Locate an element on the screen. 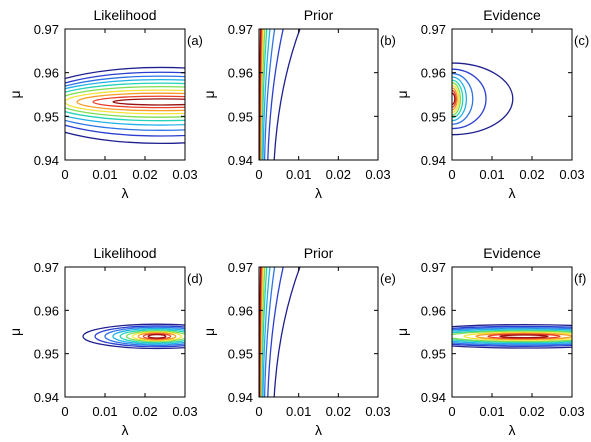  panel-tag: (f) is located at coordinates (580, 278).